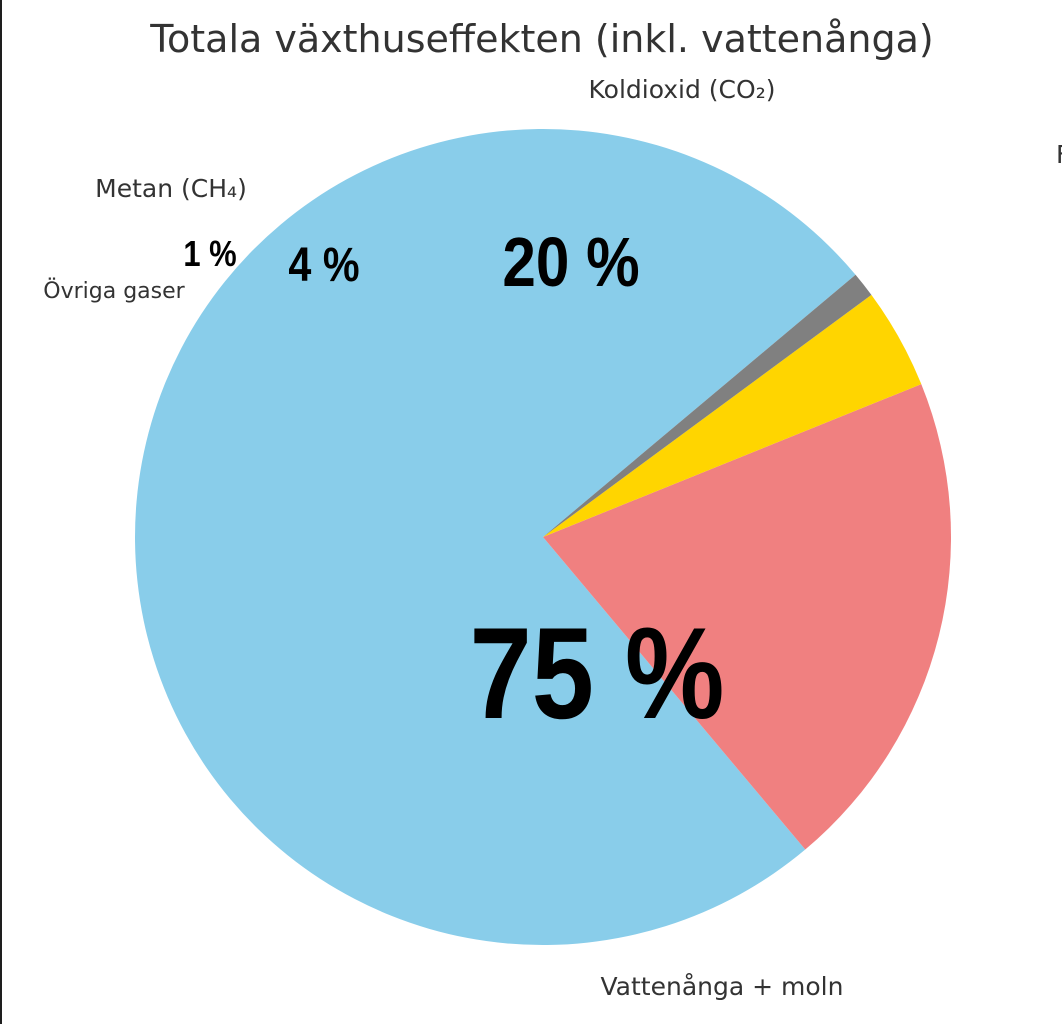  Describe the element at coordinates (722, 986) in the screenshot. I see `slice-label-vattenanga: Vattenånga + moln` at that location.